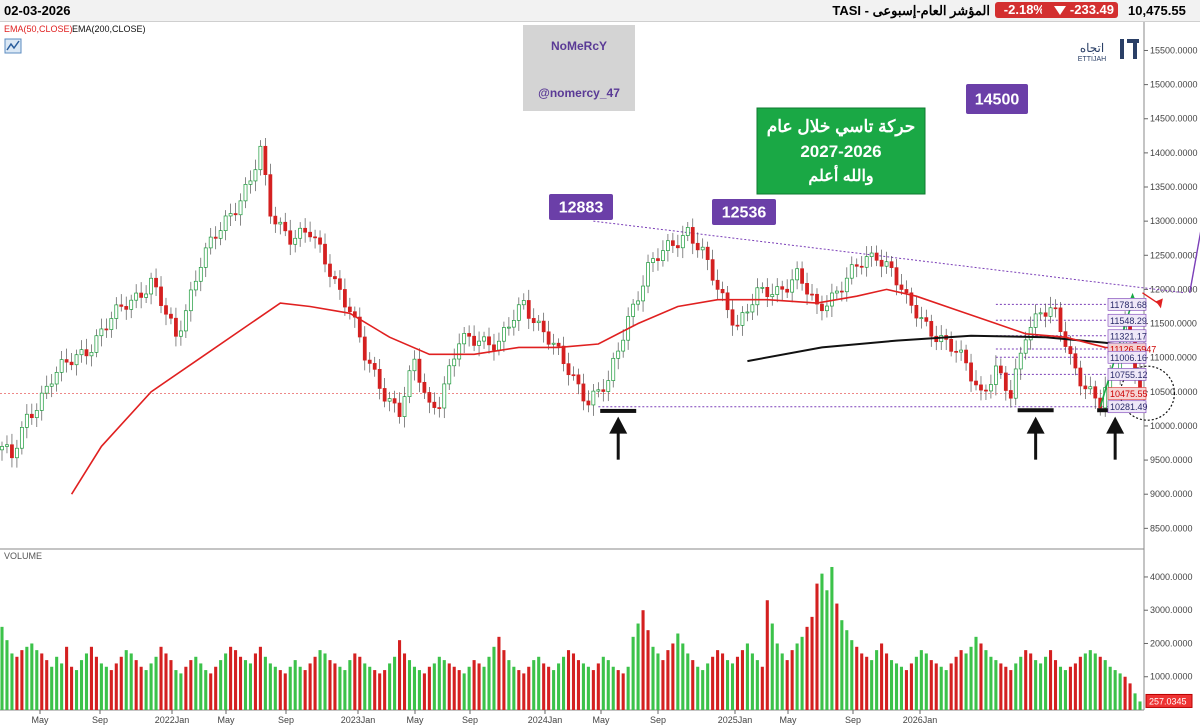 Image resolution: width=1200 pixels, height=727 pixels. What do you see at coordinates (358, 720) in the screenshot?
I see `time-tick-label: 2023Jan` at bounding box center [358, 720].